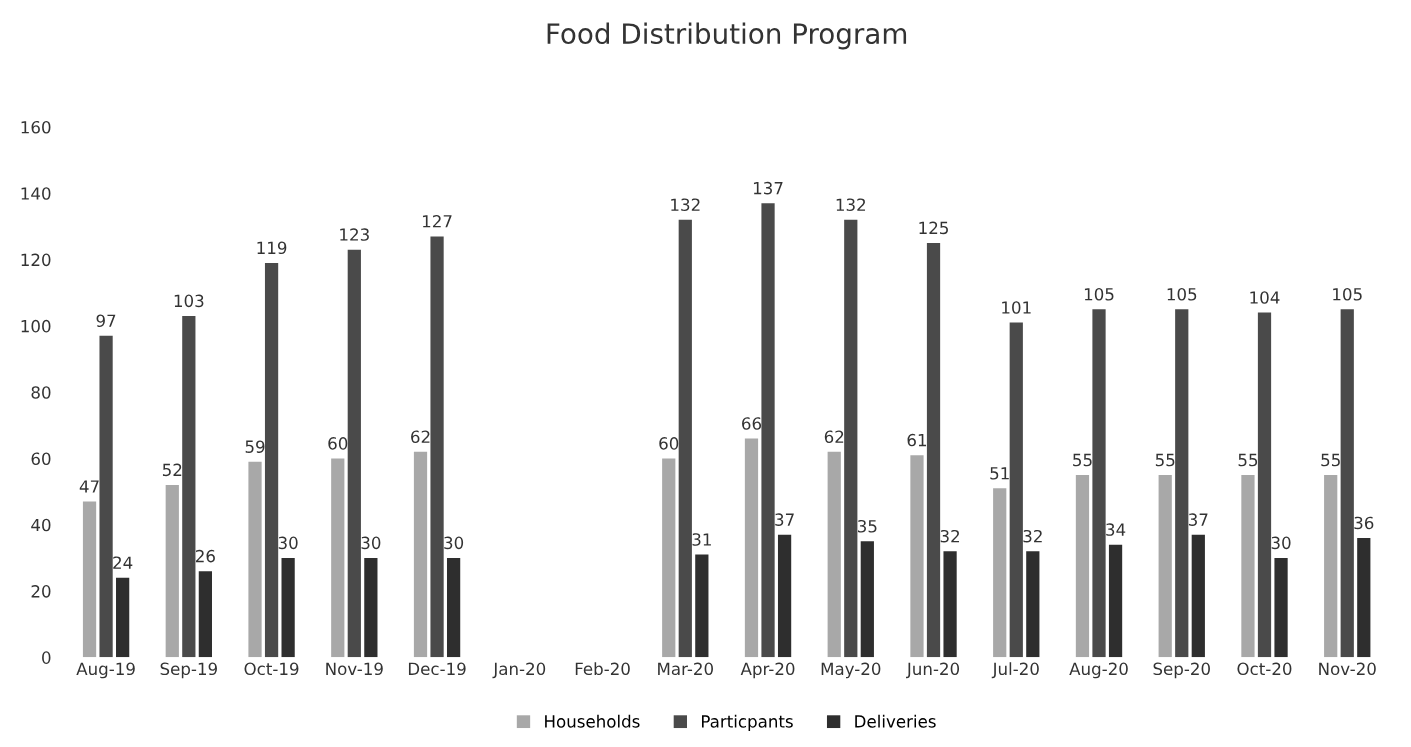 This screenshot has height=747, width=1411. I want to click on data-label: 119, so click(272, 248).